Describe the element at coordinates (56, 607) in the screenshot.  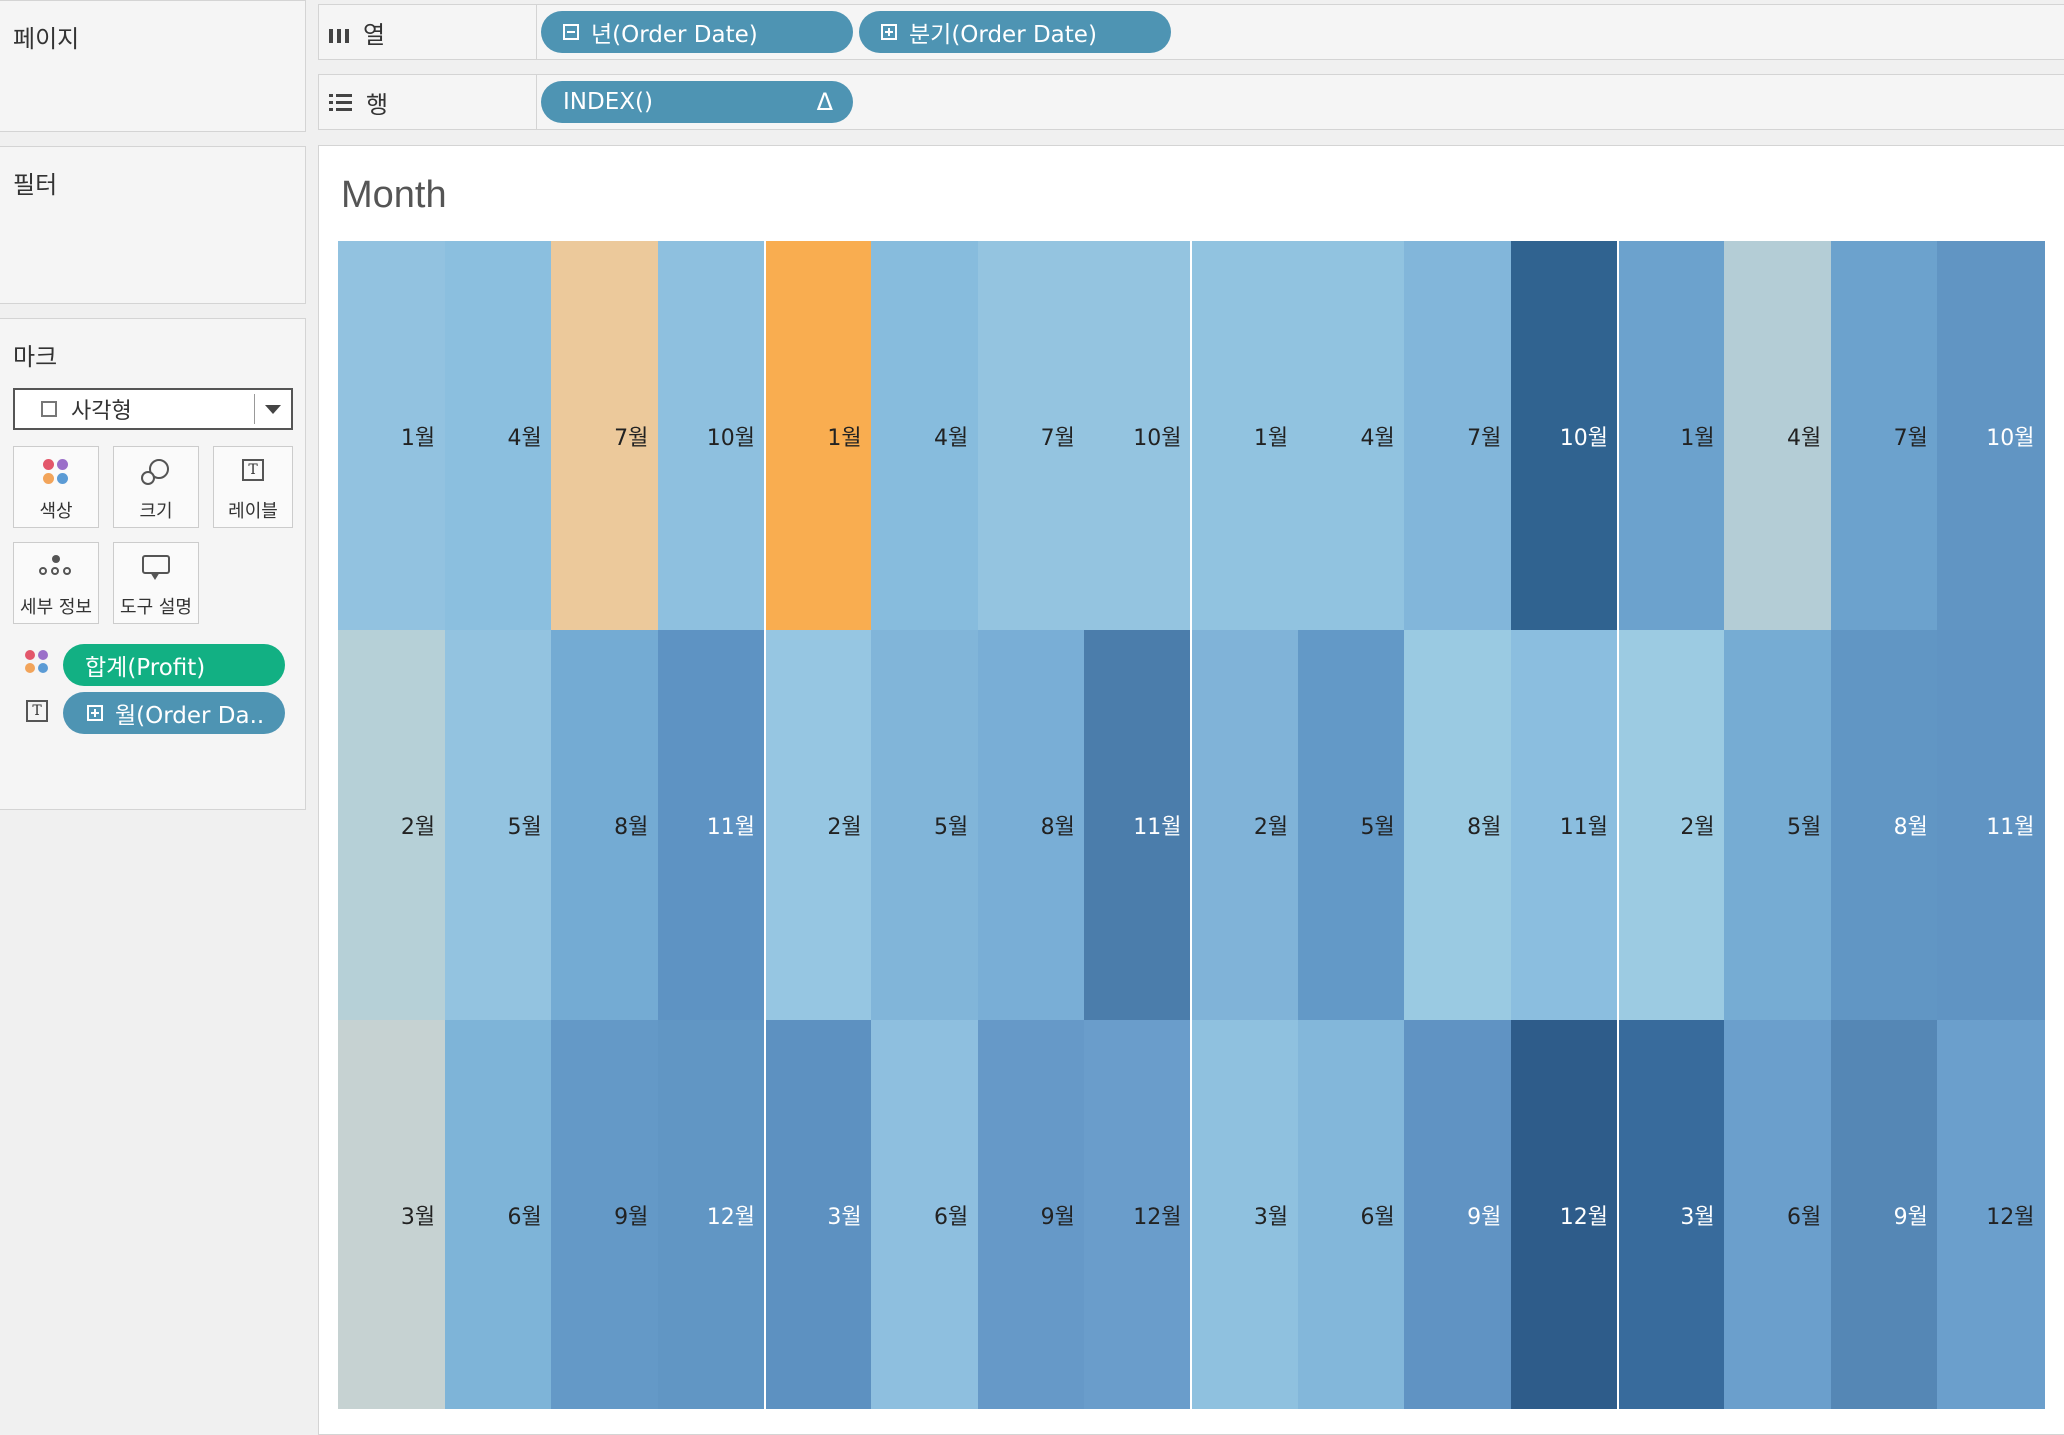
I see `detail-tile-label: 세부 정보` at that location.